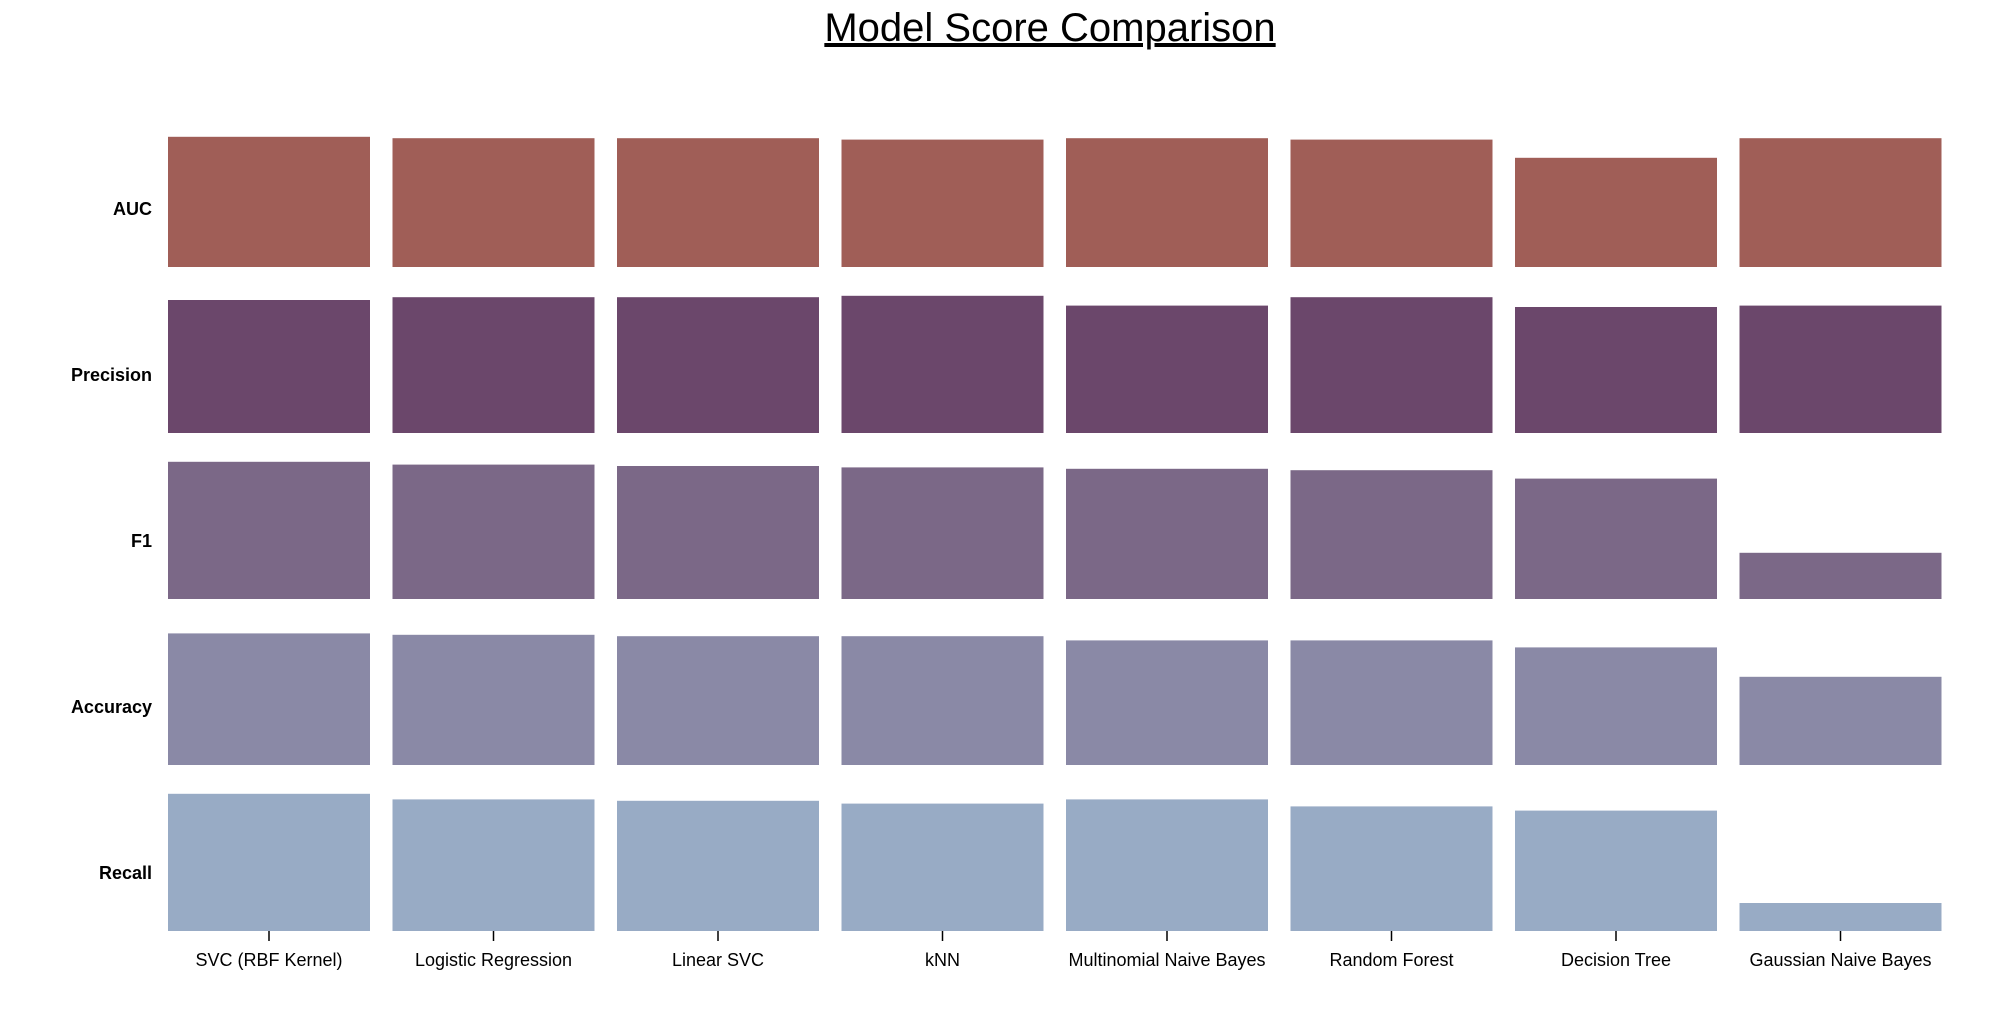 The height and width of the screenshot is (1018, 1992). I want to click on x-tick-label-logistic-regression: Logistic Regression, so click(493, 960).